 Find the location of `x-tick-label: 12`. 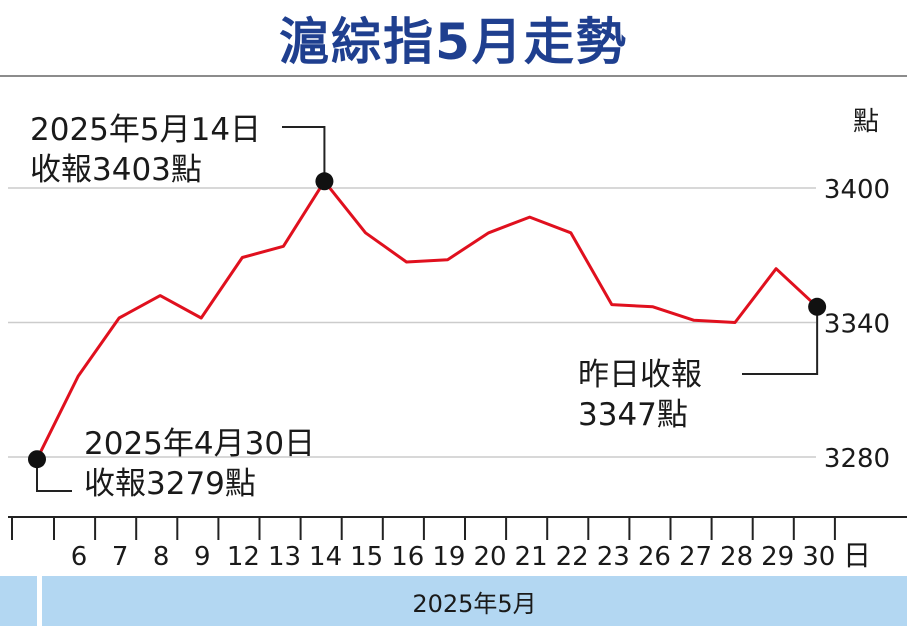

x-tick-label: 12 is located at coordinates (243, 557).